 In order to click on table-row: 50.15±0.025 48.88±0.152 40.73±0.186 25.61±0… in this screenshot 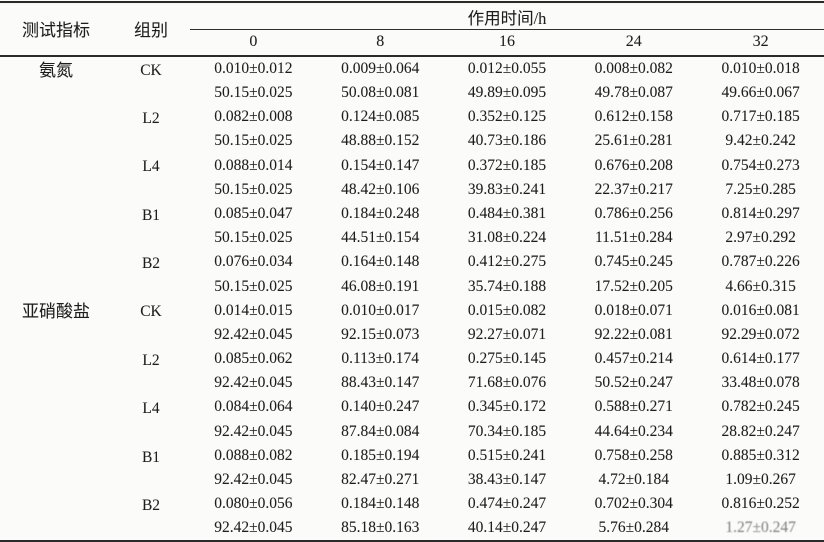, I will do `click(412, 141)`.